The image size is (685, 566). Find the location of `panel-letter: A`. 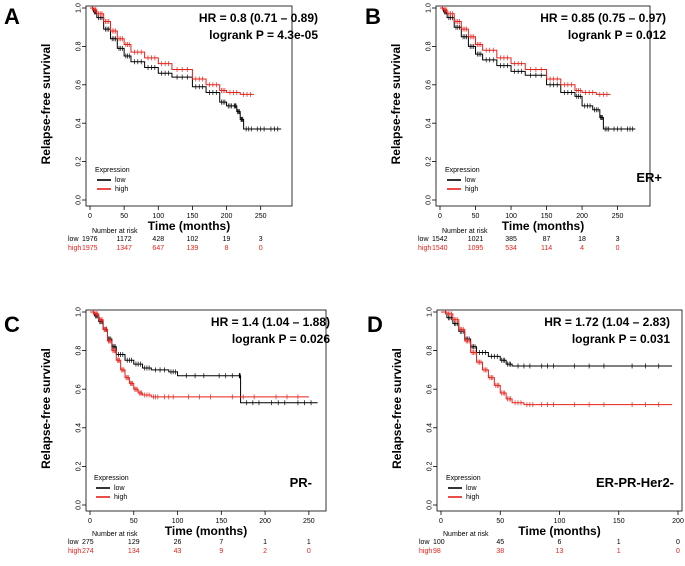

panel-letter: A is located at coordinates (12, 16).